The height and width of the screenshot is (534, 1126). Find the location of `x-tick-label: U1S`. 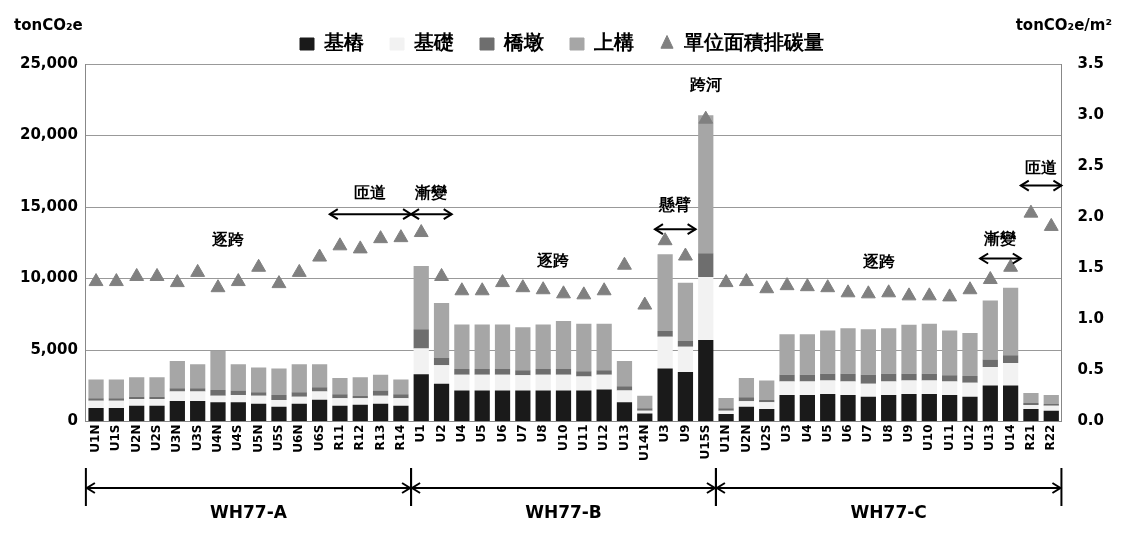

x-tick-label: U1S is located at coordinates (115, 438).